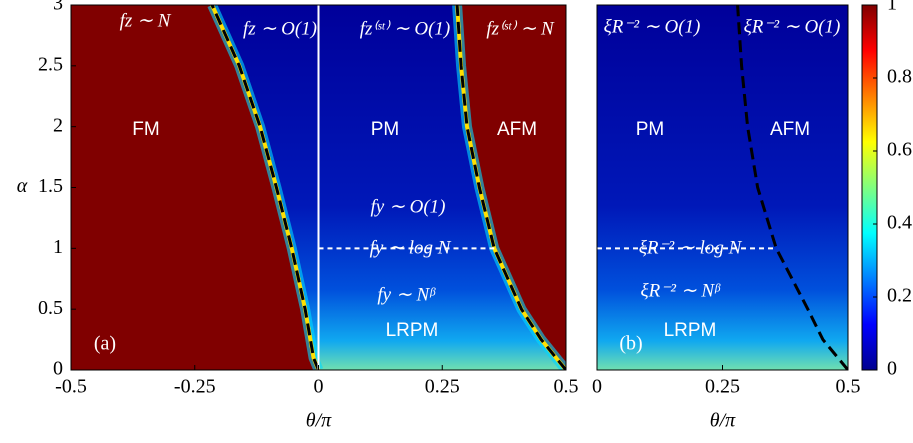 This screenshot has height=443, width=913. I want to click on afm-region, so click(511, 187).